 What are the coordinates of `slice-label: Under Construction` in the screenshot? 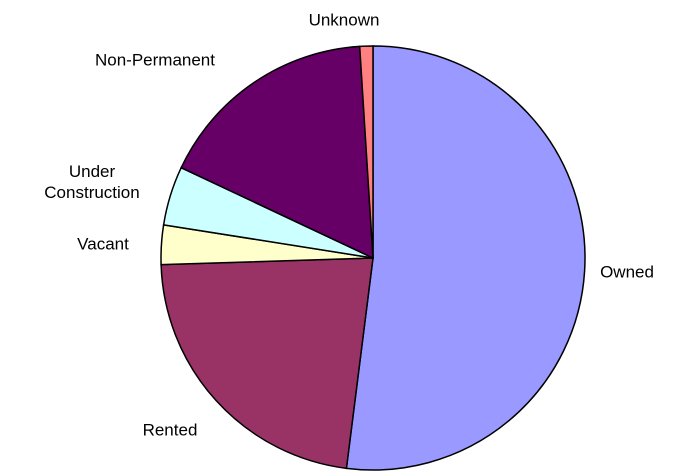 It's located at (92, 182).